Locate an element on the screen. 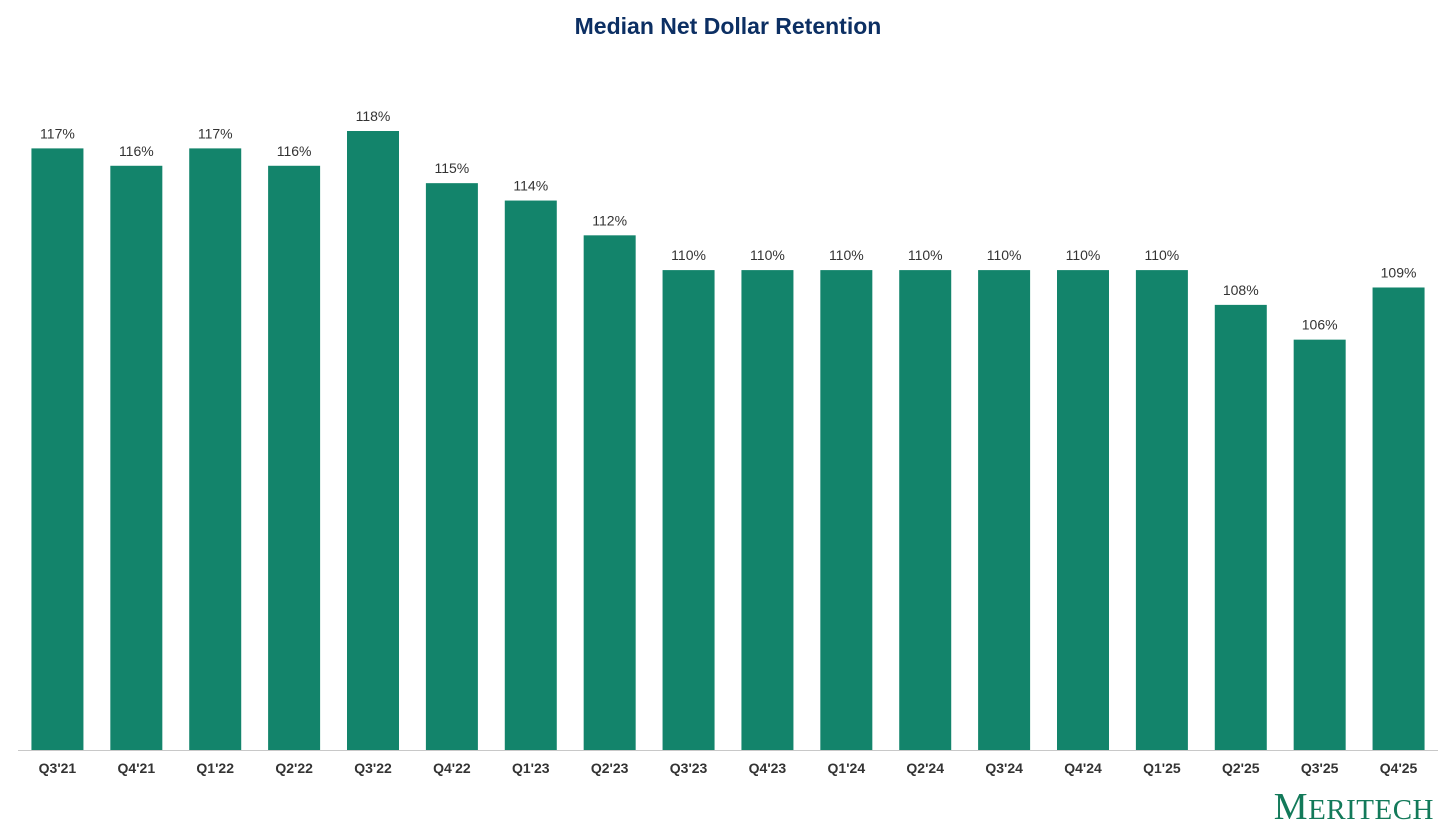 The image size is (1456, 829). x-tick-label: Q2'22 is located at coordinates (294, 768).